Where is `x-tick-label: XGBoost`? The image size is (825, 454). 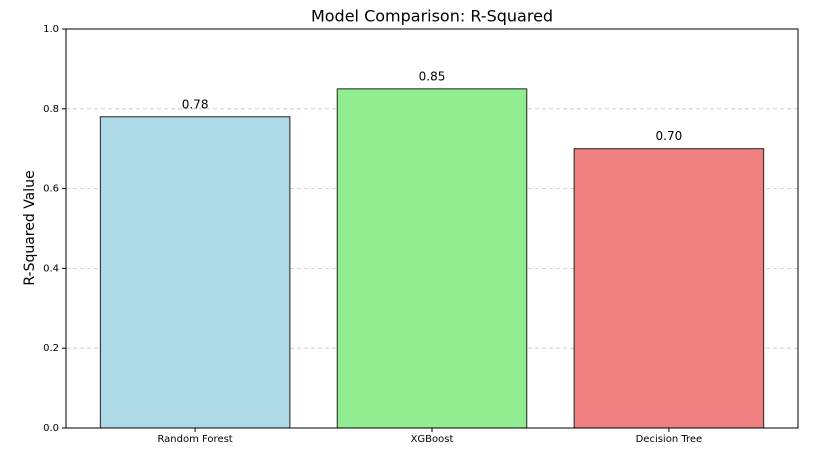 x-tick-label: XGBoost is located at coordinates (432, 439).